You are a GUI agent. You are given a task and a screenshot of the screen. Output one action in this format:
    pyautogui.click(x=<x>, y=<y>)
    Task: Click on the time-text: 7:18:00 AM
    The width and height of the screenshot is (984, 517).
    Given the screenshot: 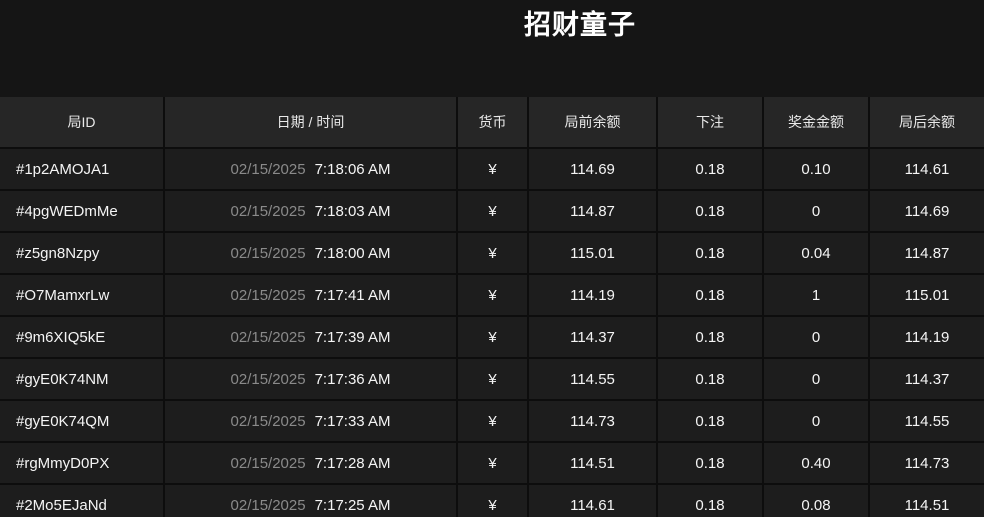 What is the action you would take?
    pyautogui.click(x=352, y=253)
    